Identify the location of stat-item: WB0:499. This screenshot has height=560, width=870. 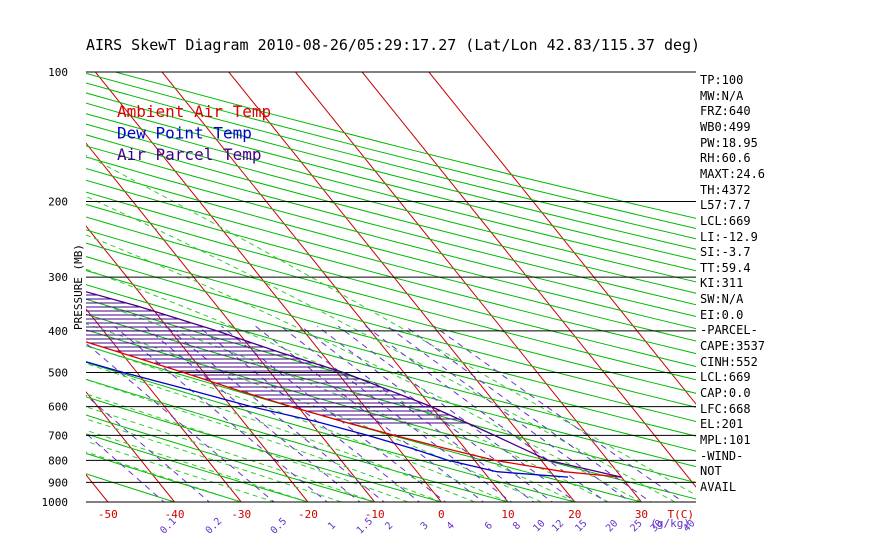
(725, 126).